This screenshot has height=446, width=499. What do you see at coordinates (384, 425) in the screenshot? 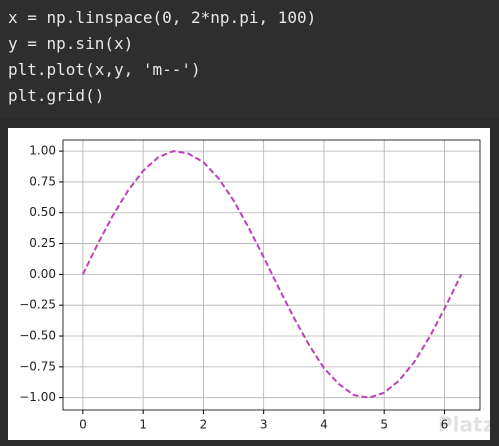
I see `x-tick-label: 5` at bounding box center [384, 425].